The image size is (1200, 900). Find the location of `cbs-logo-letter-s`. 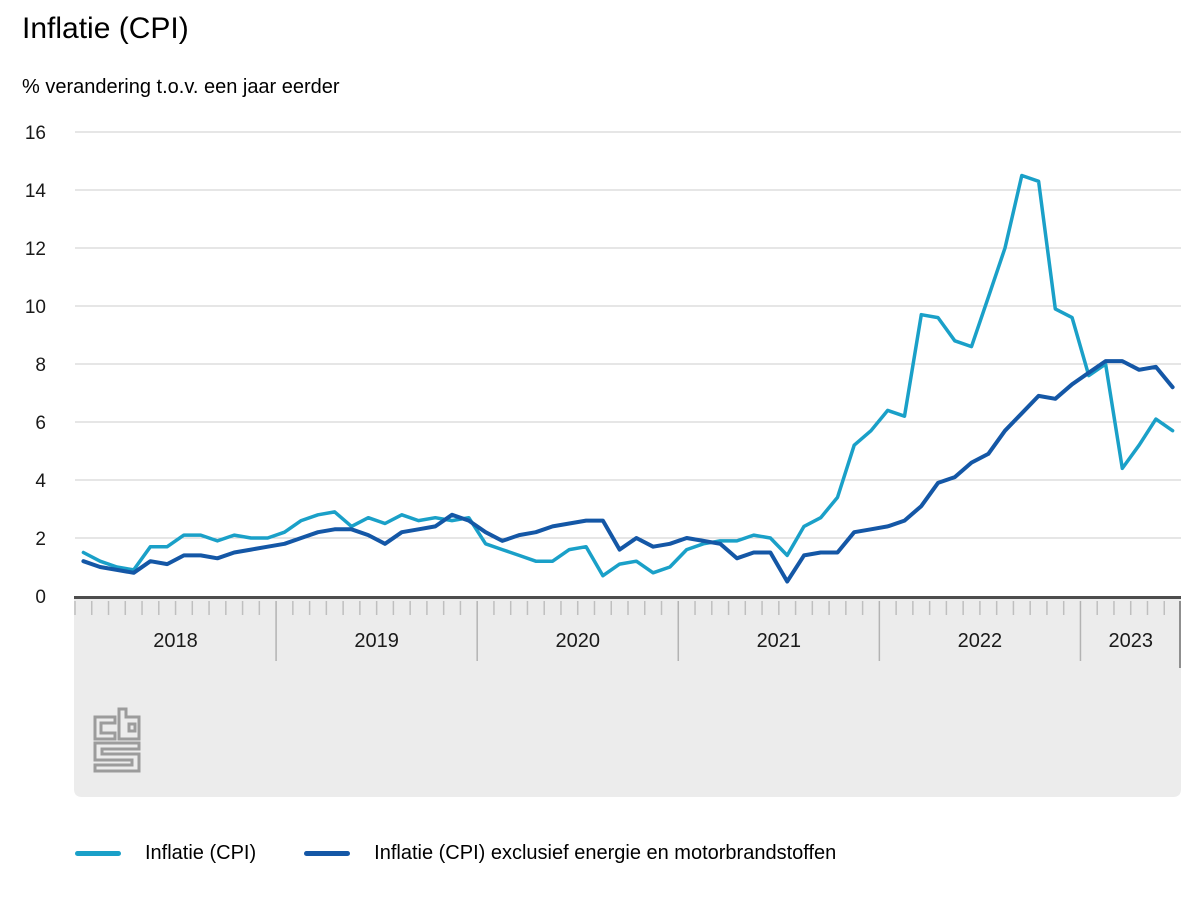

cbs-logo-letter-s is located at coordinates (117, 757).